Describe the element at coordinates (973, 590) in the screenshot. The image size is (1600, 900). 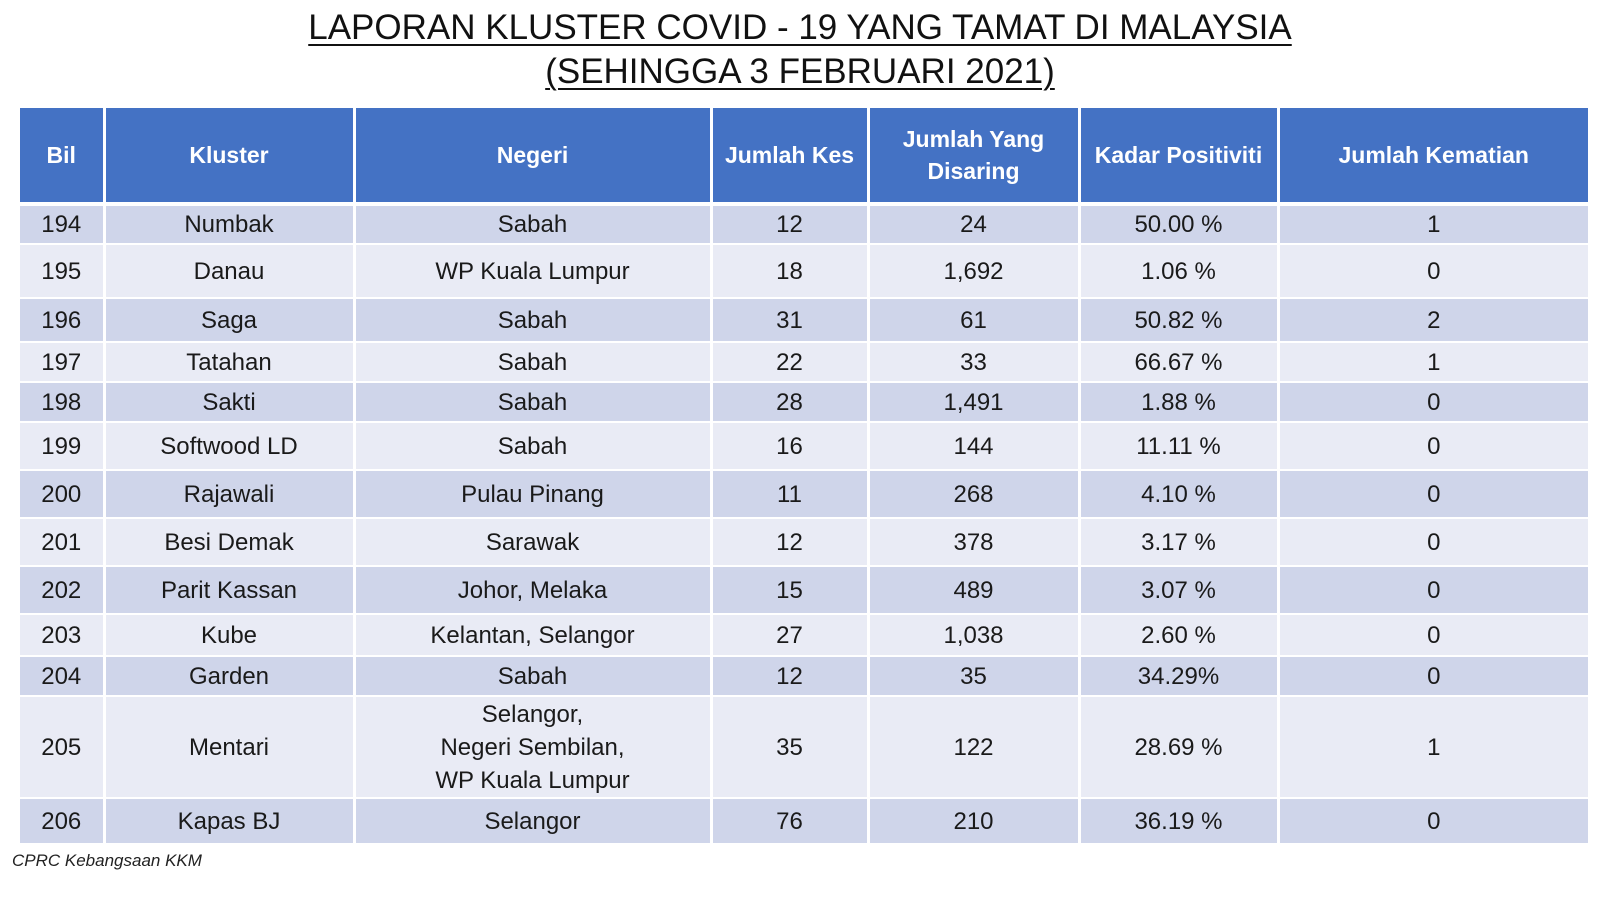
I see `cell-disaring: 489` at that location.